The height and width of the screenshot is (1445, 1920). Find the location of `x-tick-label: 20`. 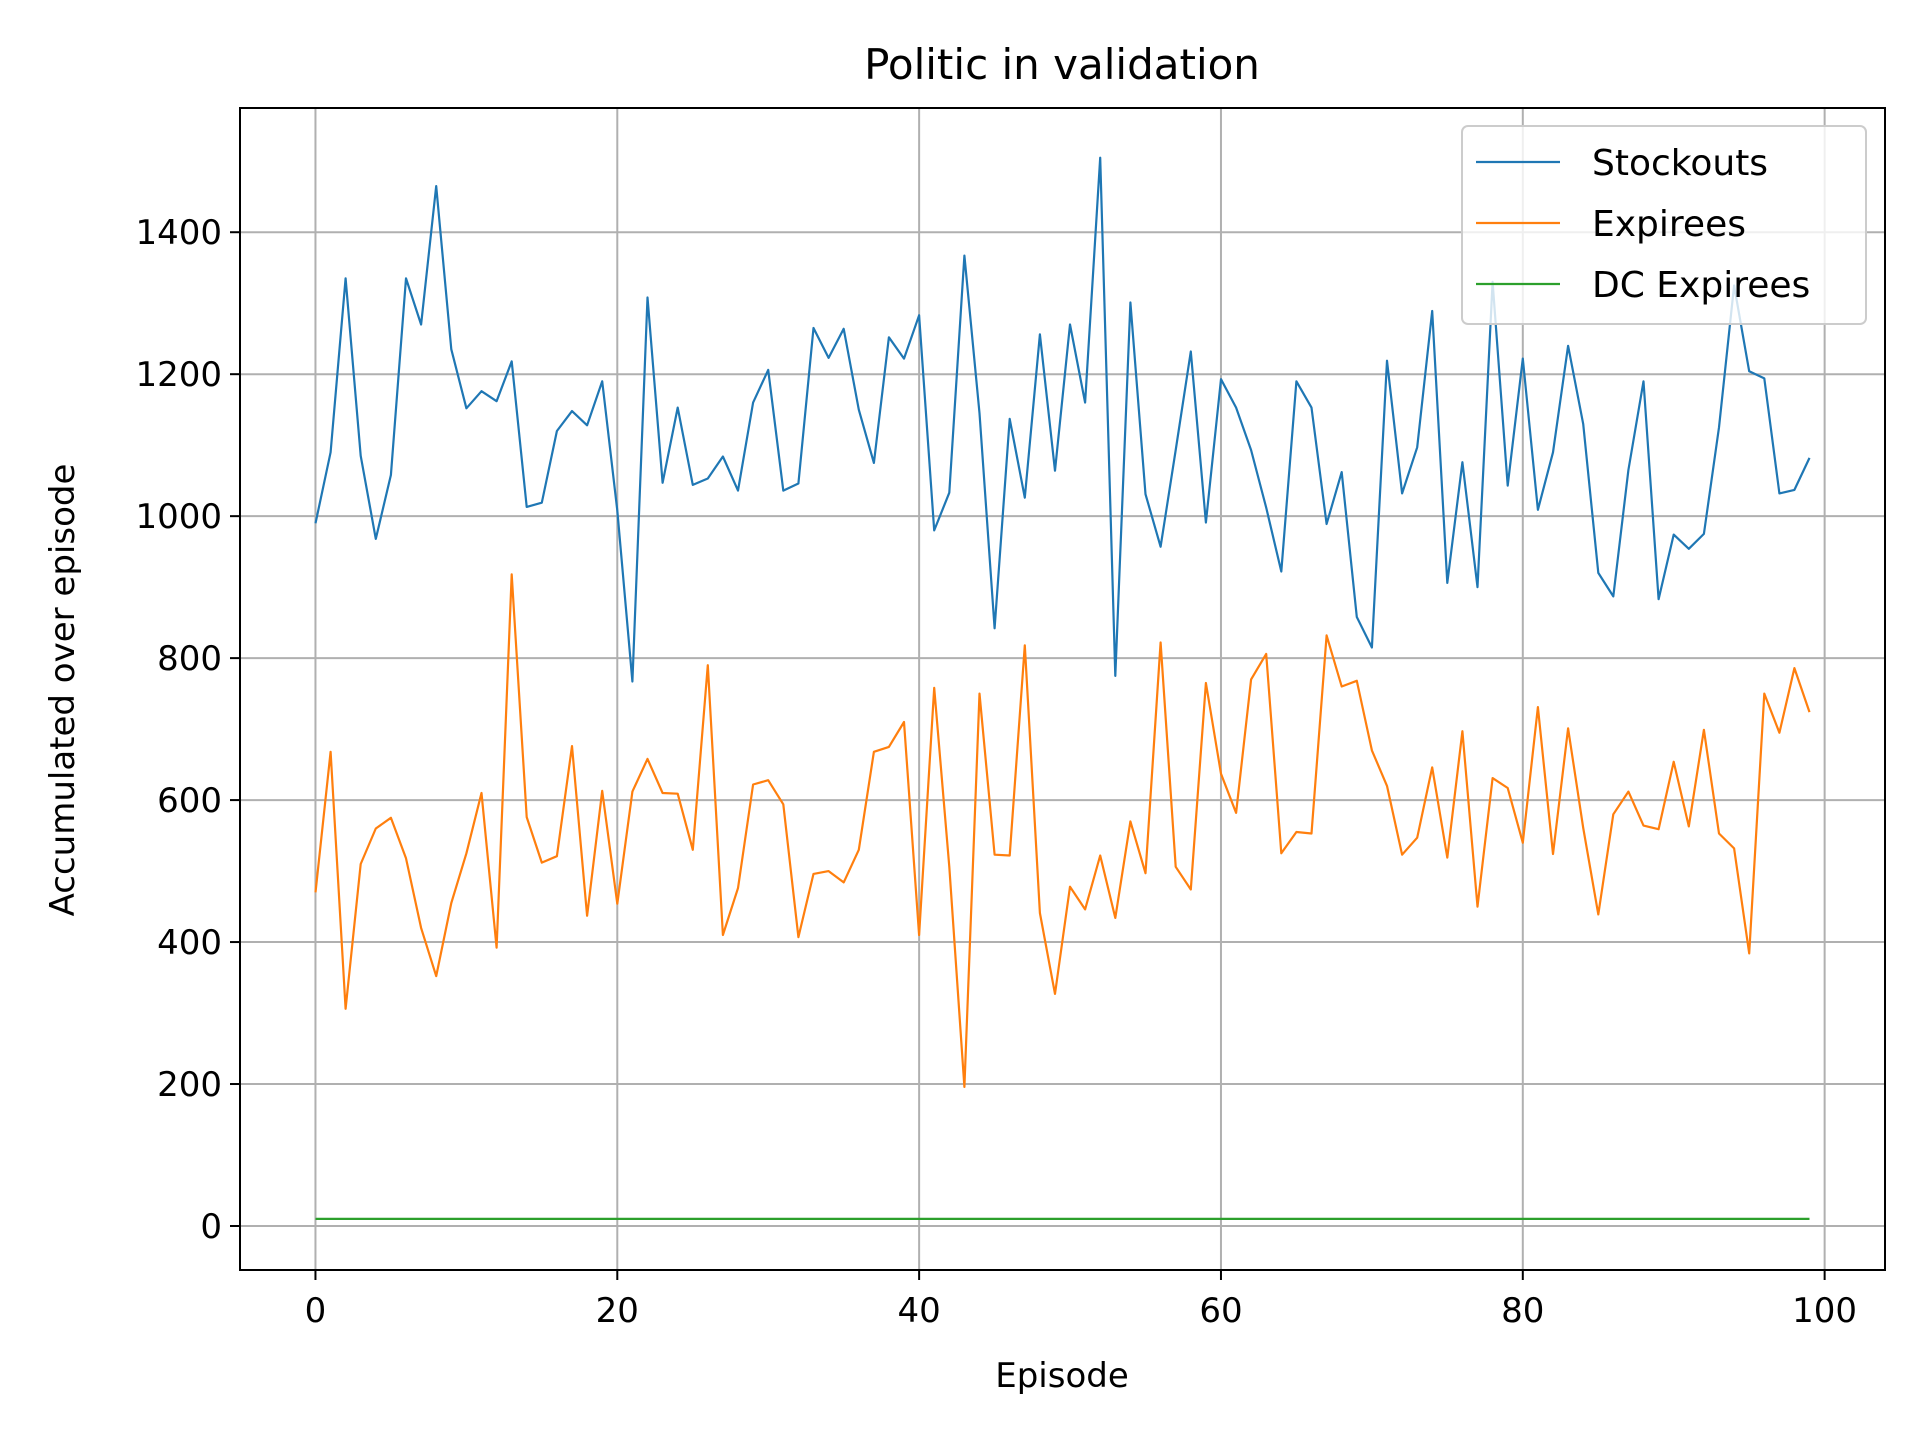

x-tick-label: 20 is located at coordinates (617, 1311).